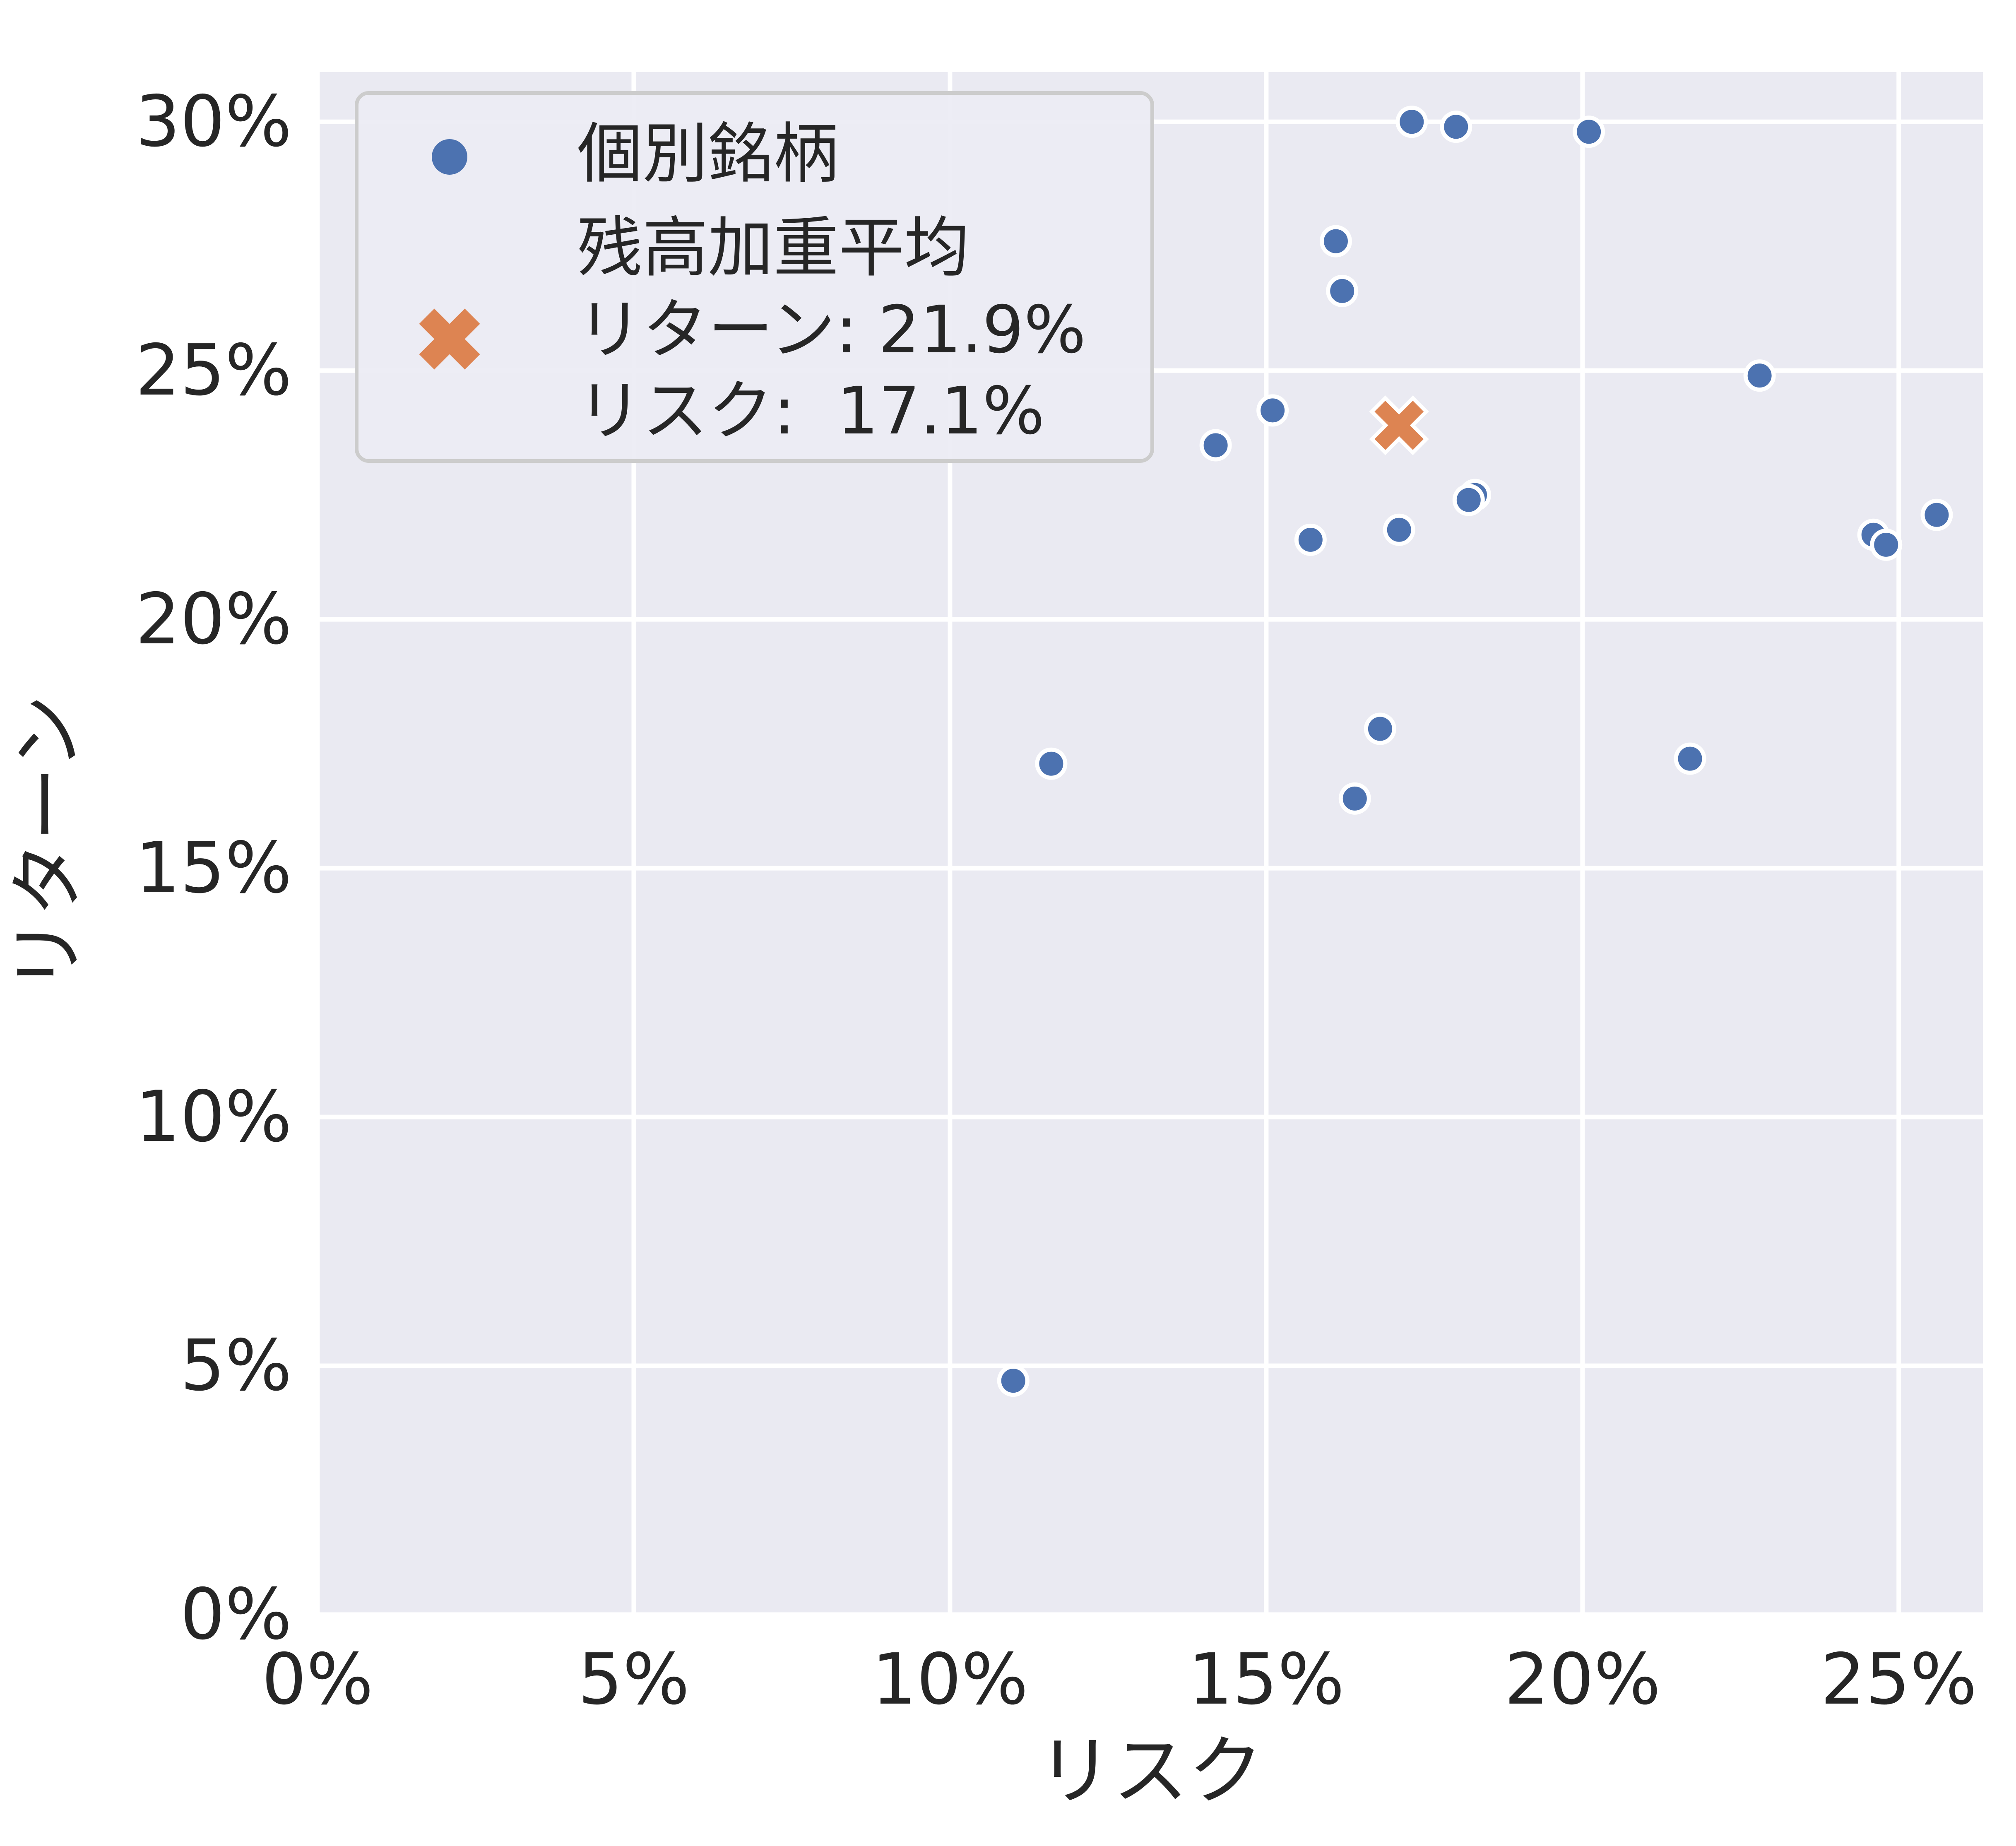  What do you see at coordinates (449, 339) in the screenshot?
I see `legend-x-marker` at bounding box center [449, 339].